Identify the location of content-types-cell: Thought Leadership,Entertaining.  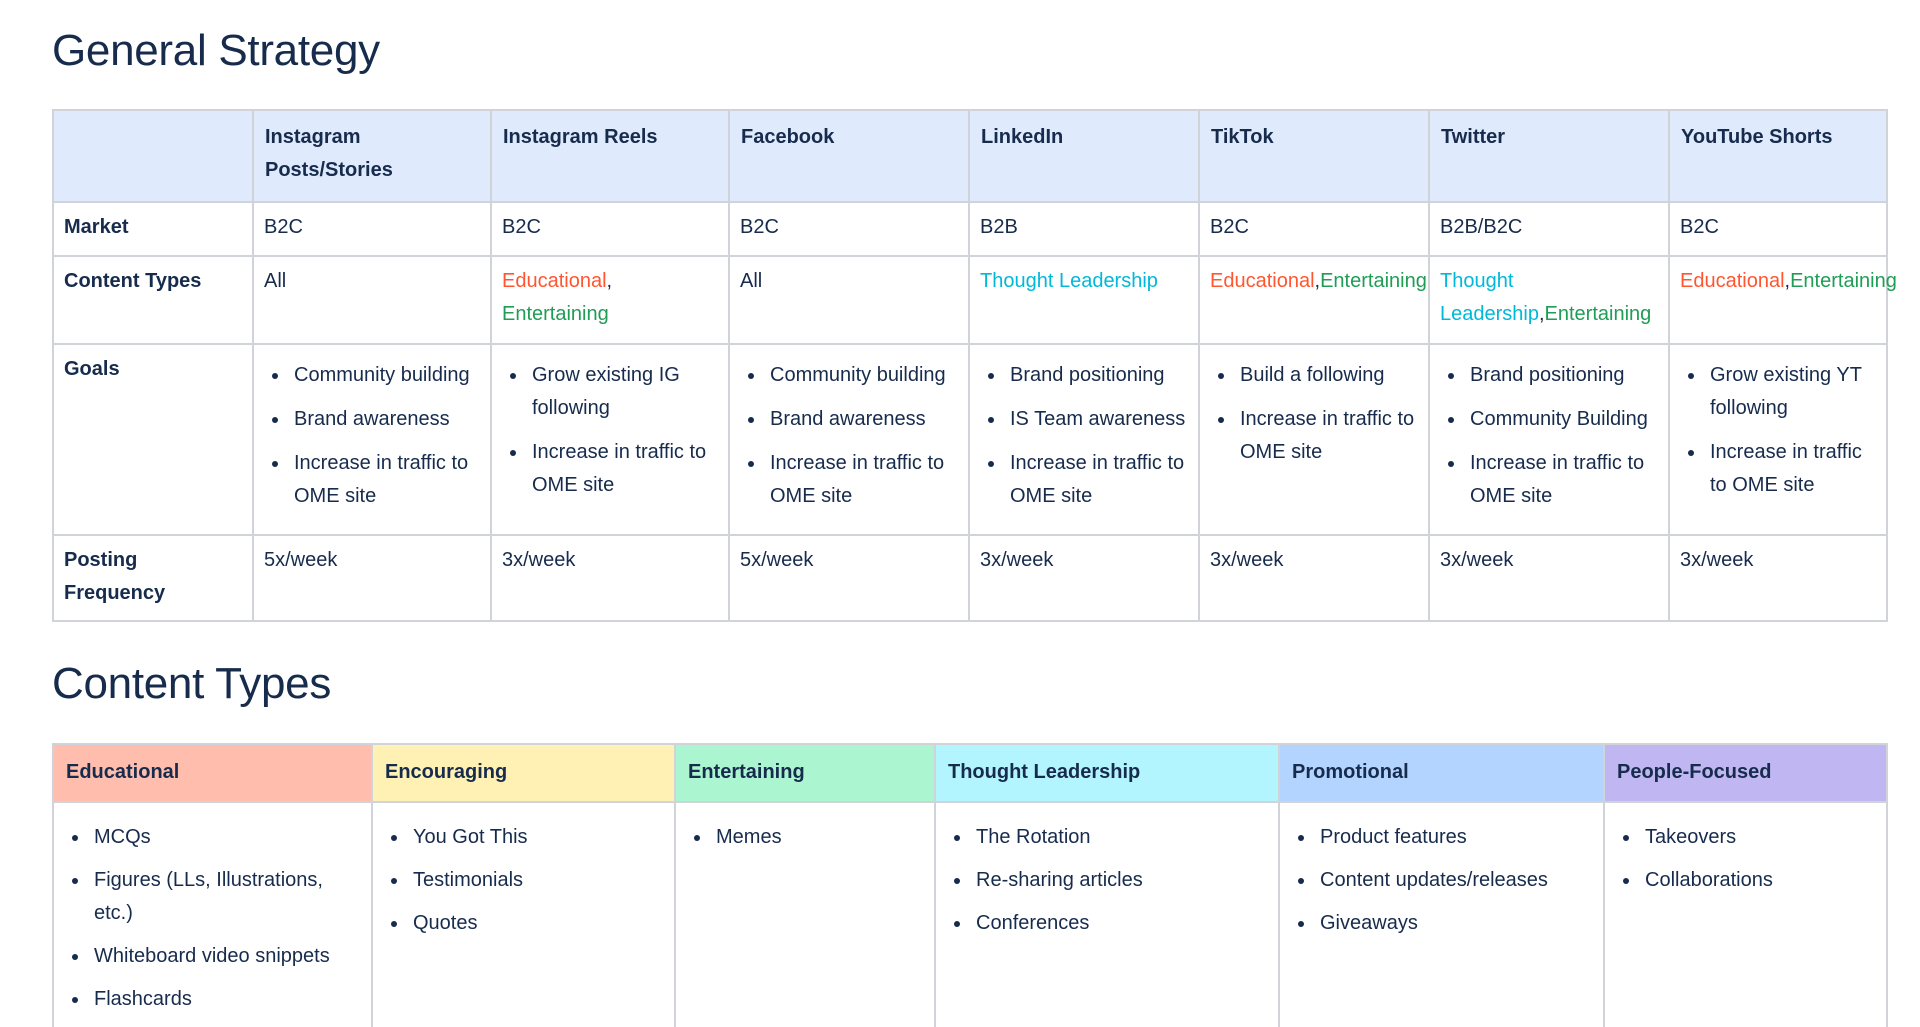
(1549, 300).